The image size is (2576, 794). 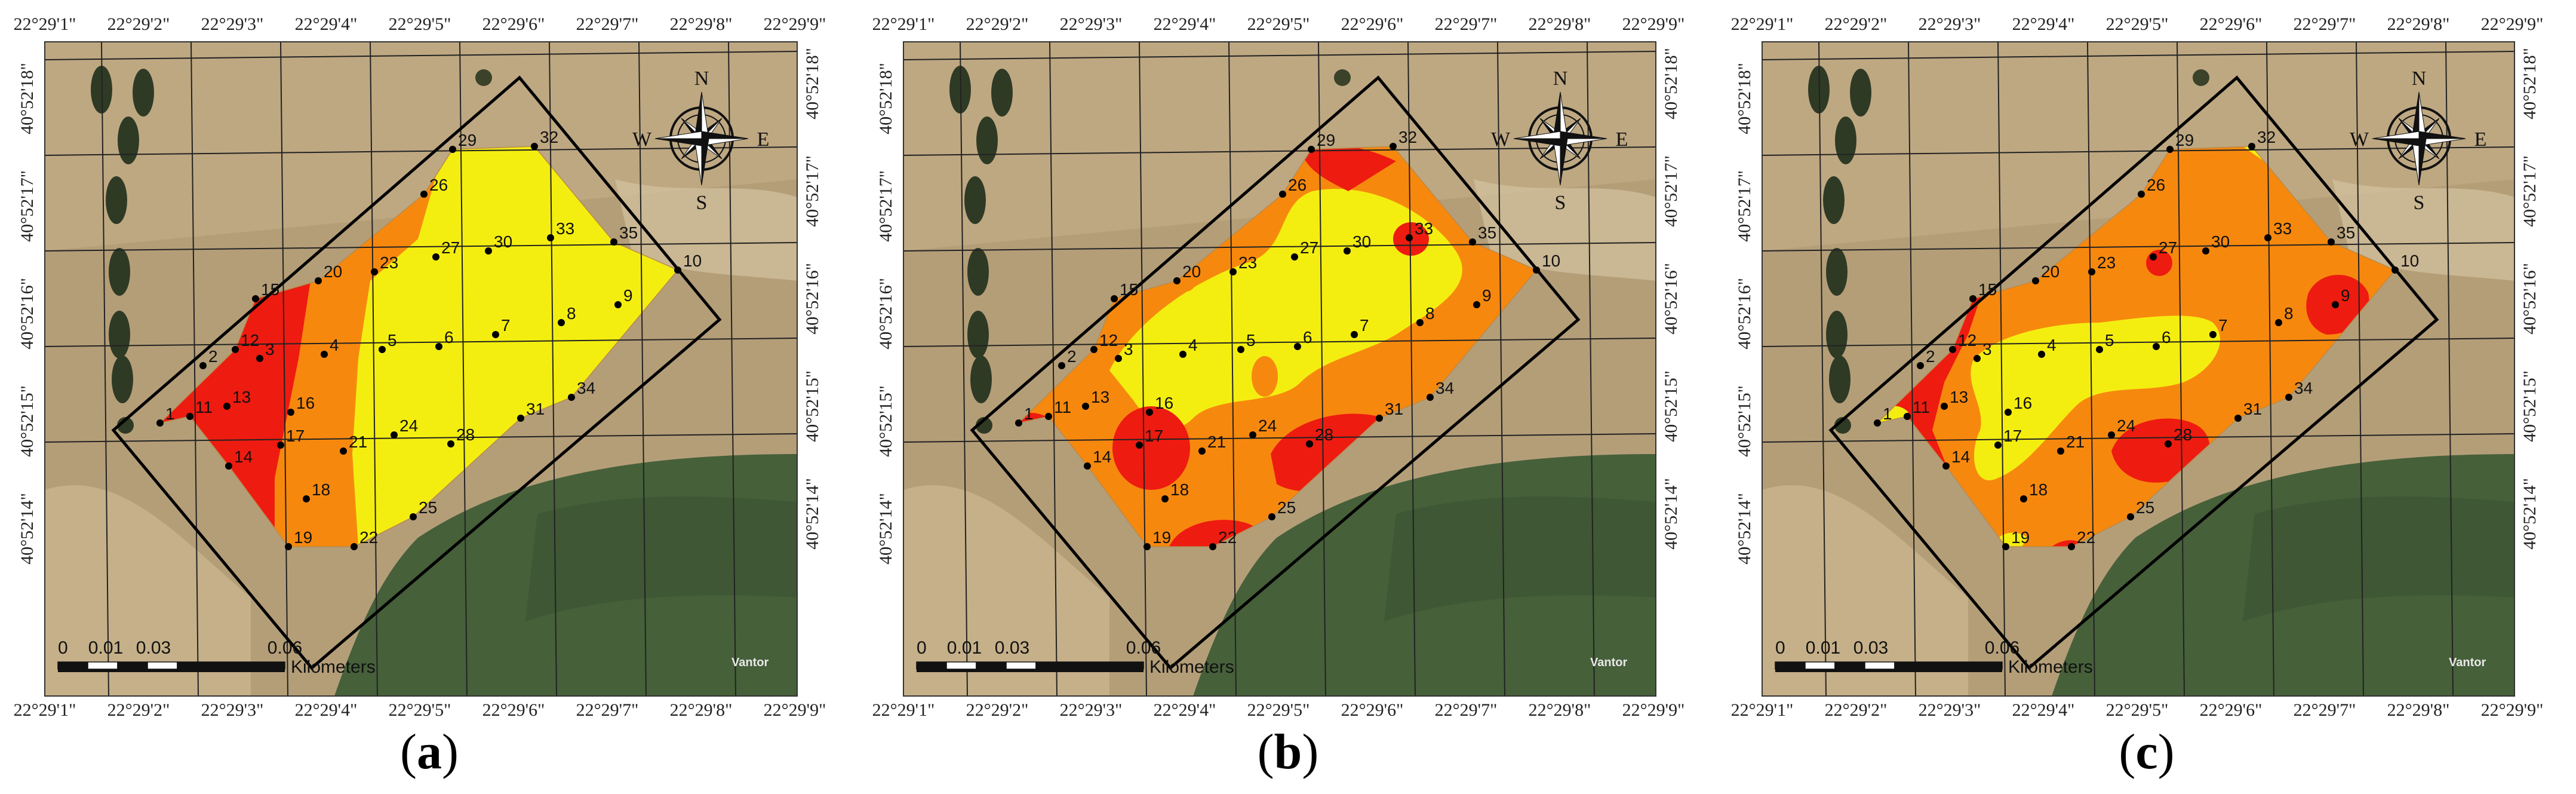 I want to click on compass-label-s: S, so click(x=702, y=203).